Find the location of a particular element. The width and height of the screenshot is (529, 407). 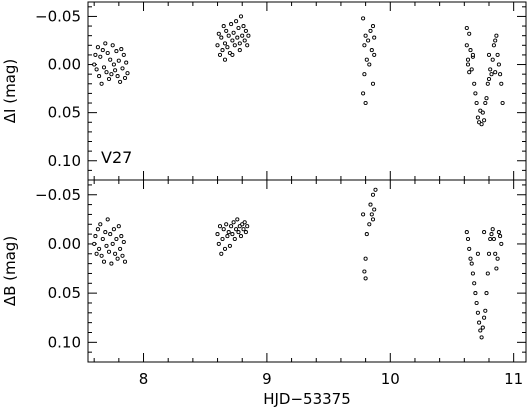

panel-bottom-ylabel: ΔB (mag) is located at coordinates (10, 271).